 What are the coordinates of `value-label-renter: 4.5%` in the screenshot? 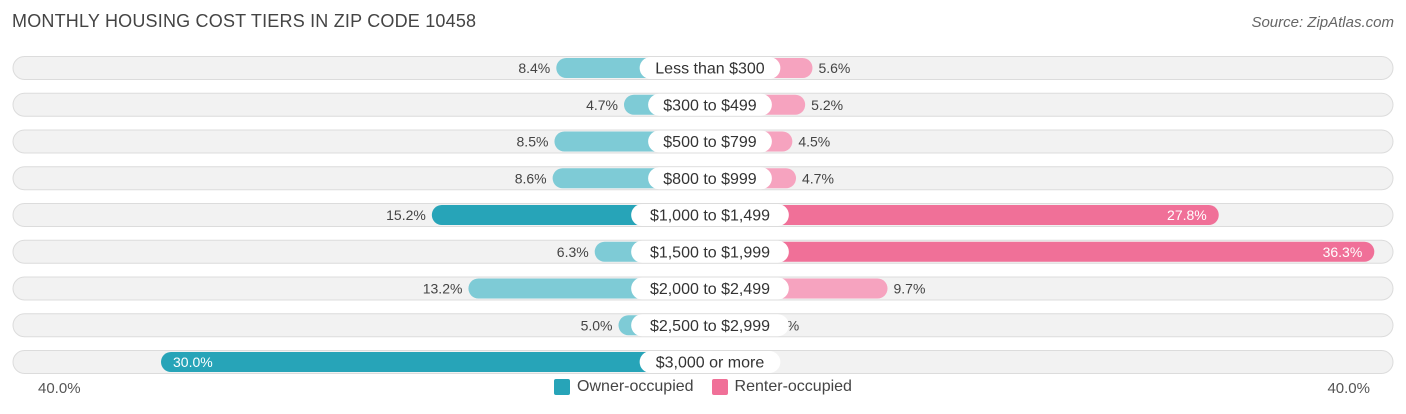 It's located at (814, 142).